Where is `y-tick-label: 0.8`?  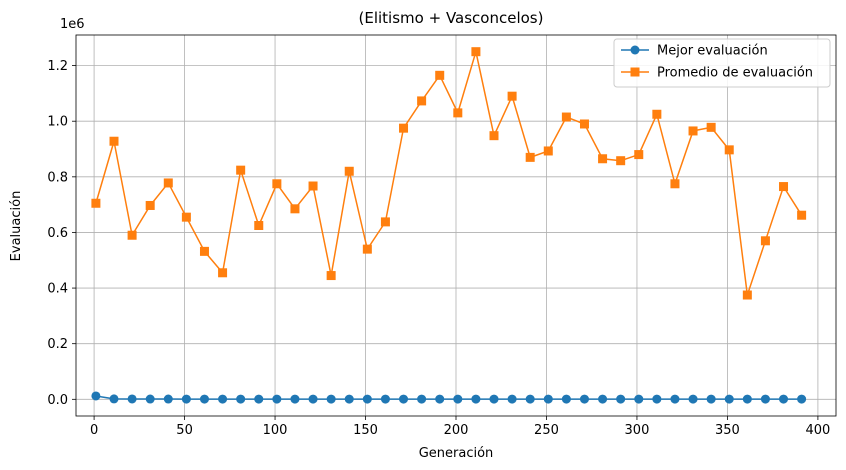 y-tick-label: 0.8 is located at coordinates (57, 177).